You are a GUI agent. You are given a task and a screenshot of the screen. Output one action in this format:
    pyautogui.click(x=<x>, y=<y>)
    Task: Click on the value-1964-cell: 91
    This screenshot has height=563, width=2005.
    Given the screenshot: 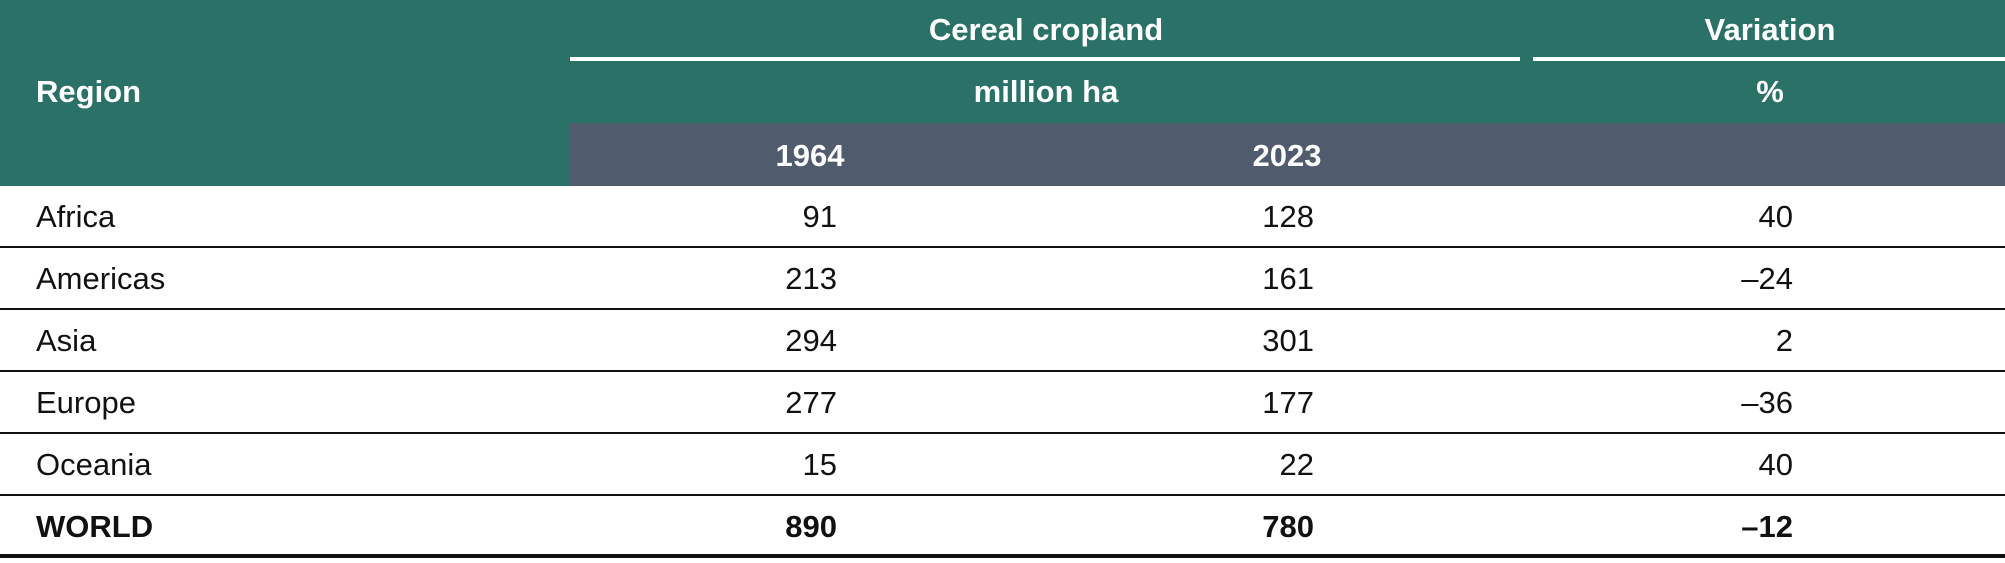 What is the action you would take?
    pyautogui.click(x=819, y=216)
    